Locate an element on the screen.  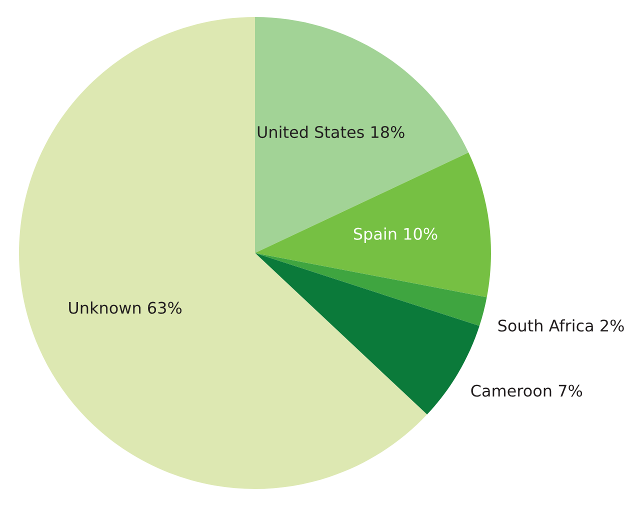
slice-label: Unknown 63% is located at coordinates (125, 308).